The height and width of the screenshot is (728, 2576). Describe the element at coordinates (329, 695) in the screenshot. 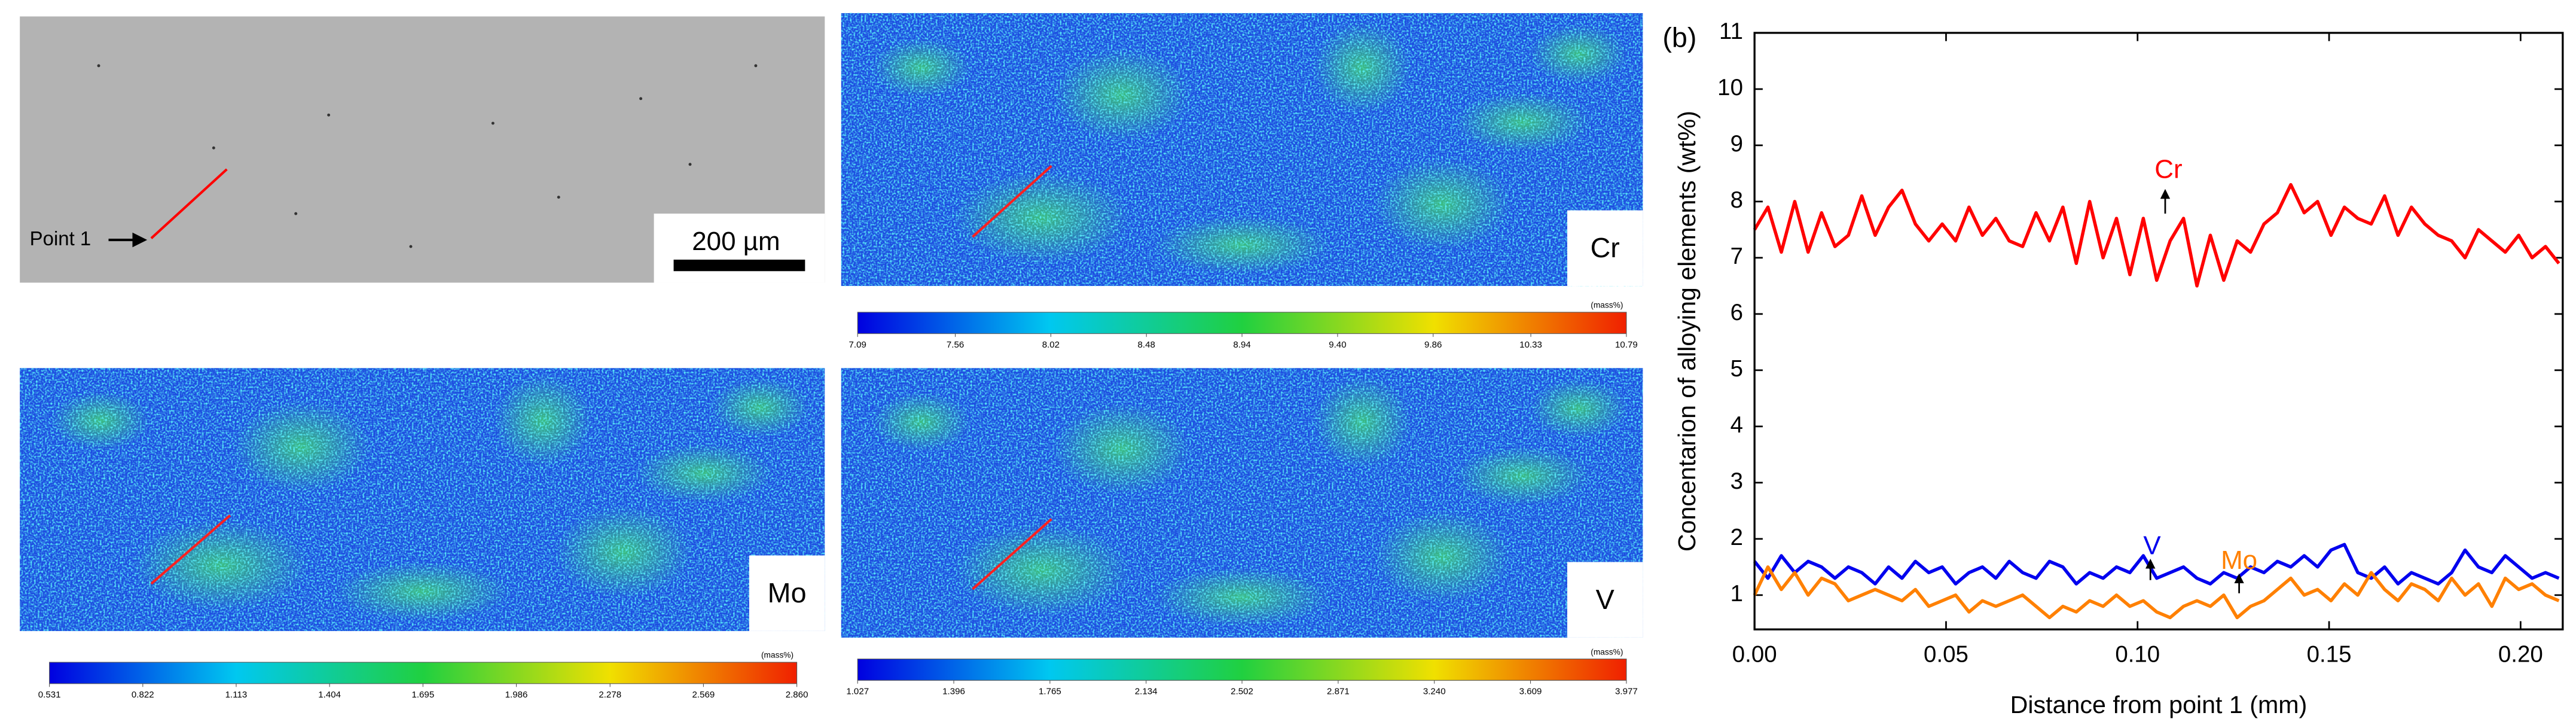

I see `colorbar-tick-label: 1.404` at that location.